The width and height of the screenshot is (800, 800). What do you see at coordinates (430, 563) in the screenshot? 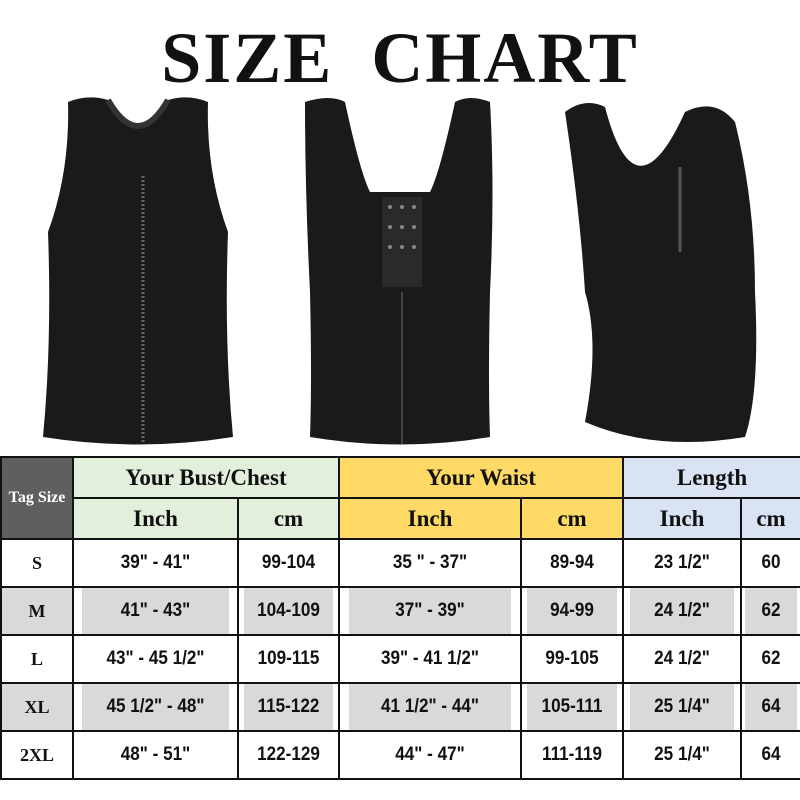
I see `value-cell: 35 " - 37"` at bounding box center [430, 563].